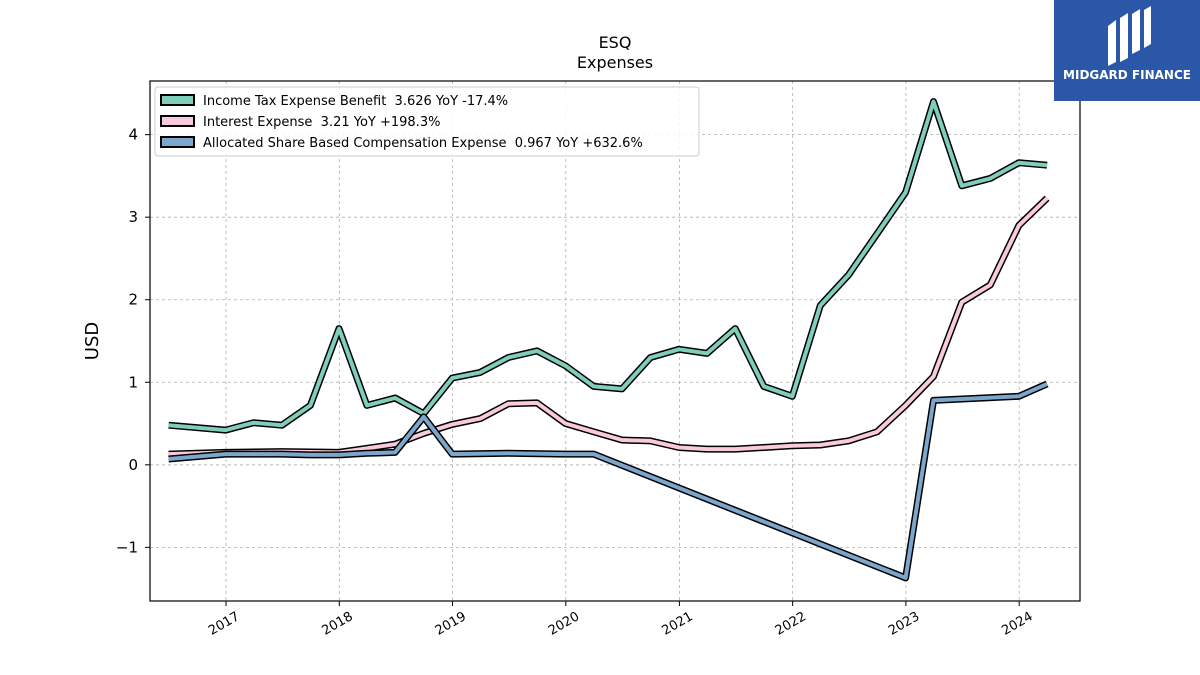  I want to click on y-tick-label: 4, so click(133, 135).